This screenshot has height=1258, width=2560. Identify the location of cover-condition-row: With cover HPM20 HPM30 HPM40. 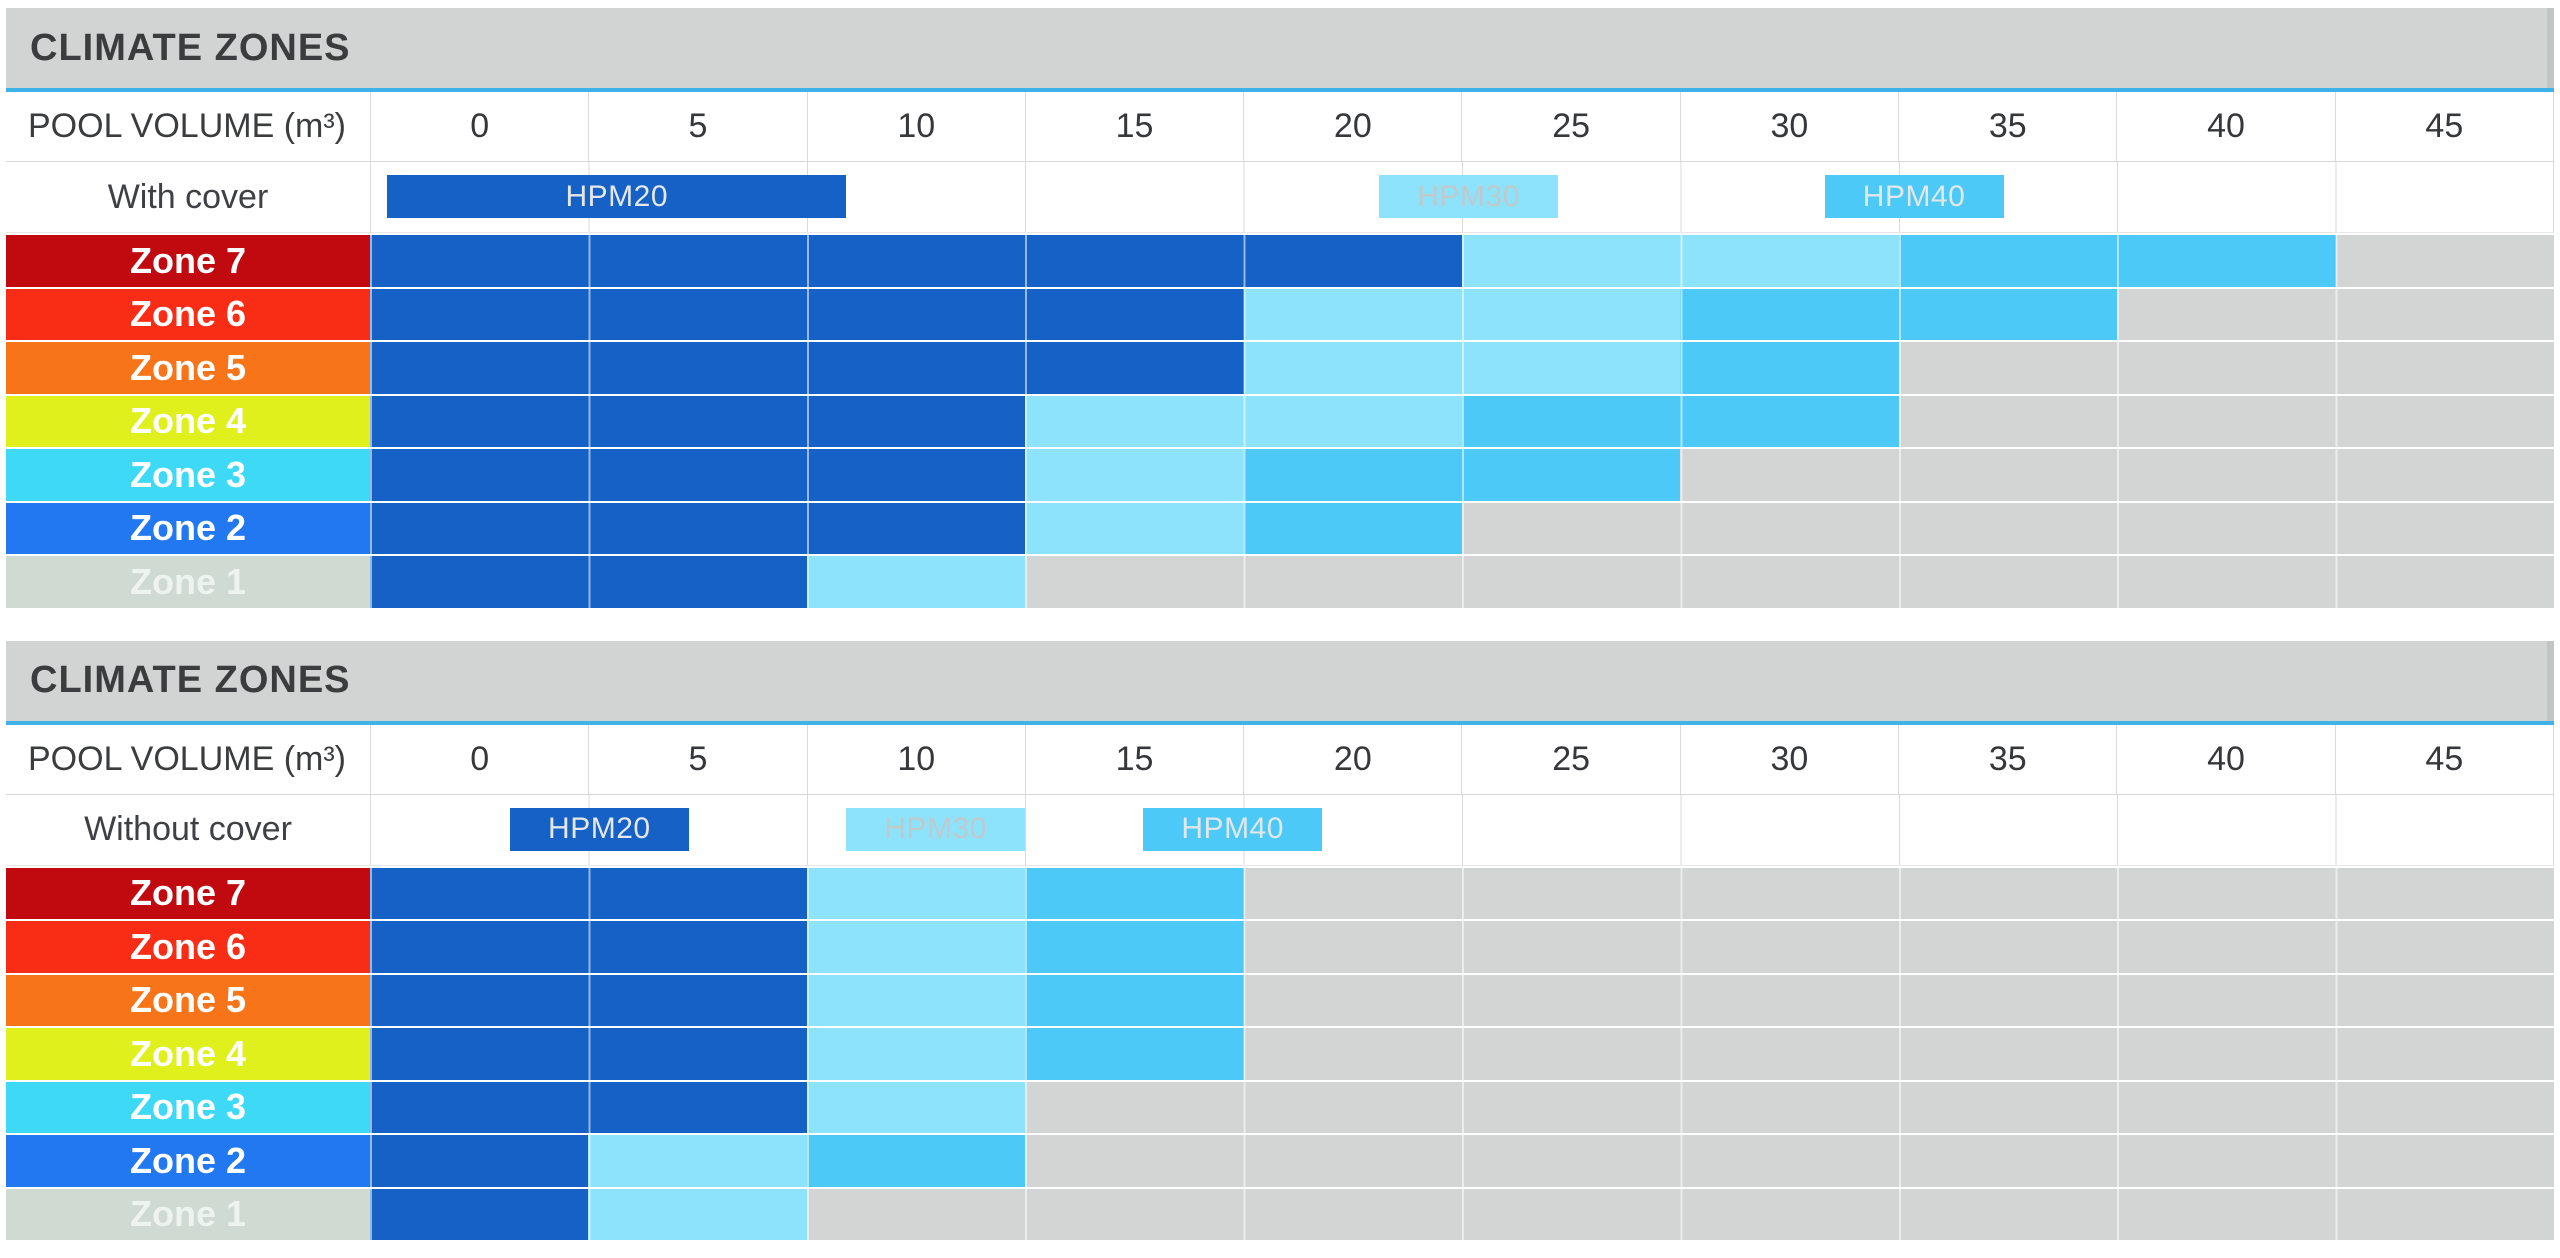
(1280, 197).